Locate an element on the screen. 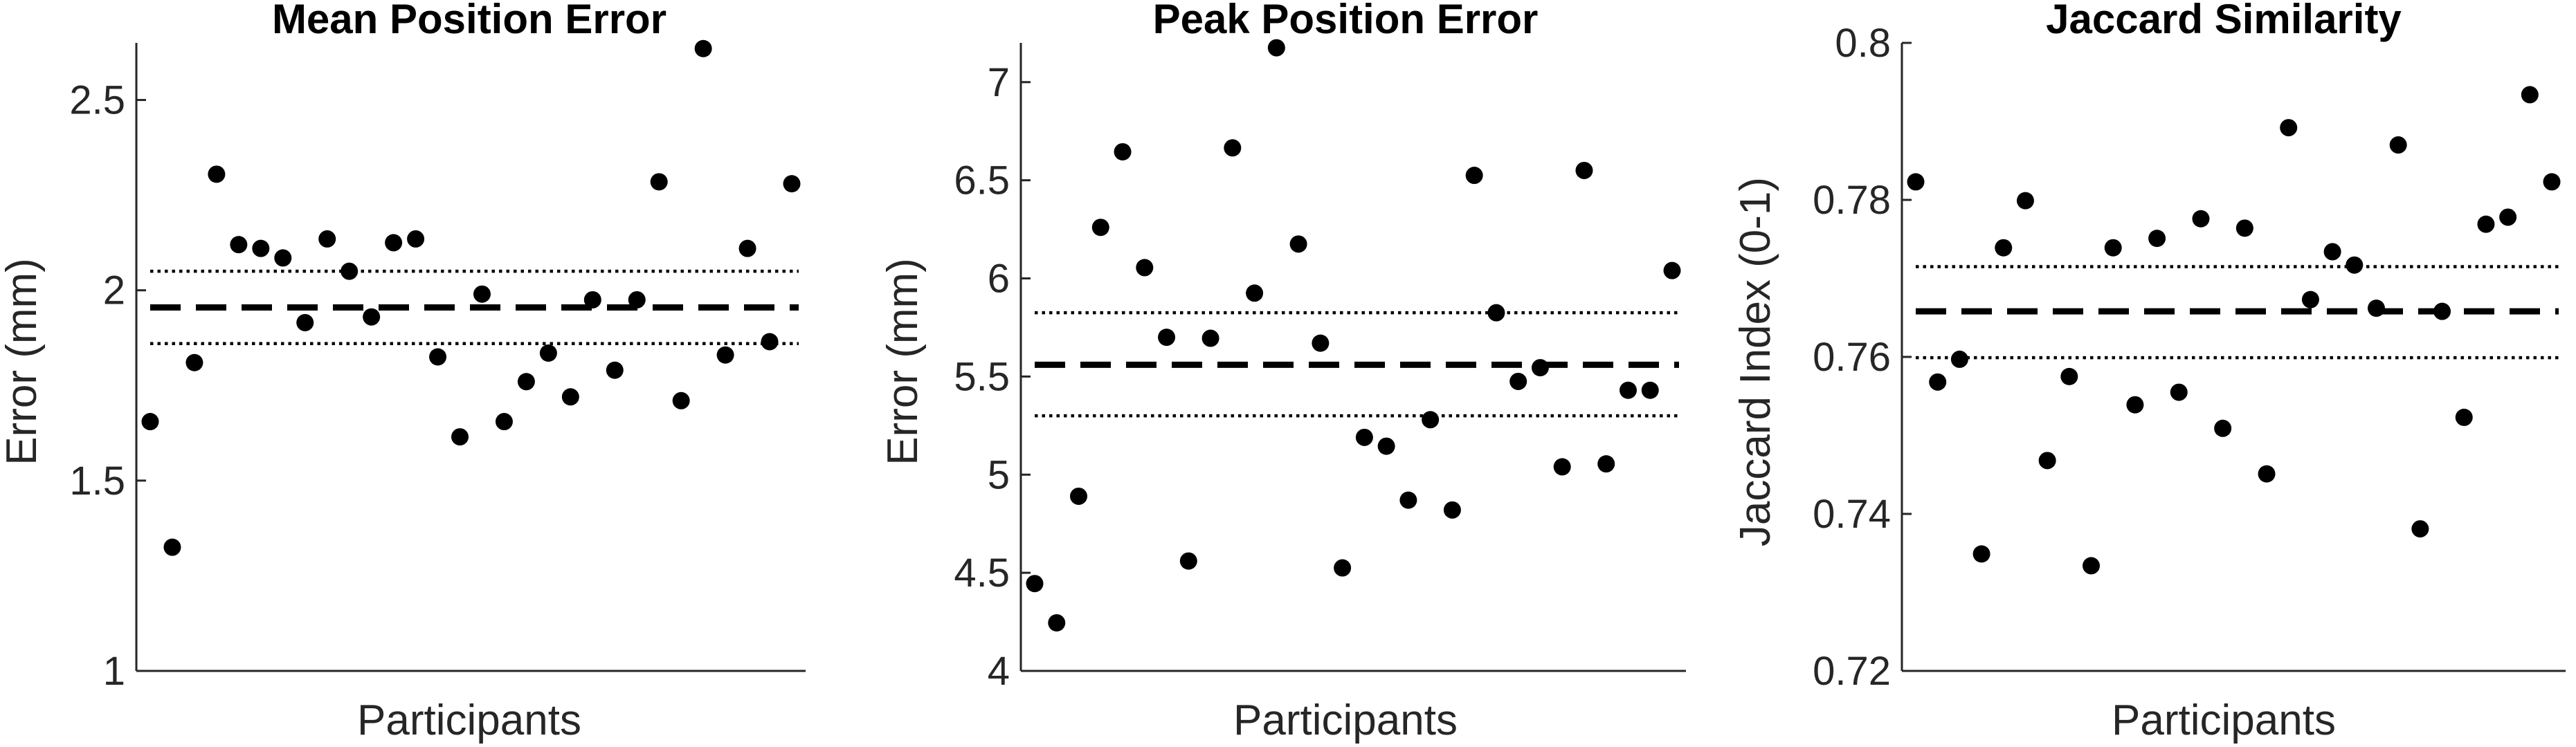 The width and height of the screenshot is (2576, 747). chart-title: Peak Position Error is located at coordinates (1346, 21).